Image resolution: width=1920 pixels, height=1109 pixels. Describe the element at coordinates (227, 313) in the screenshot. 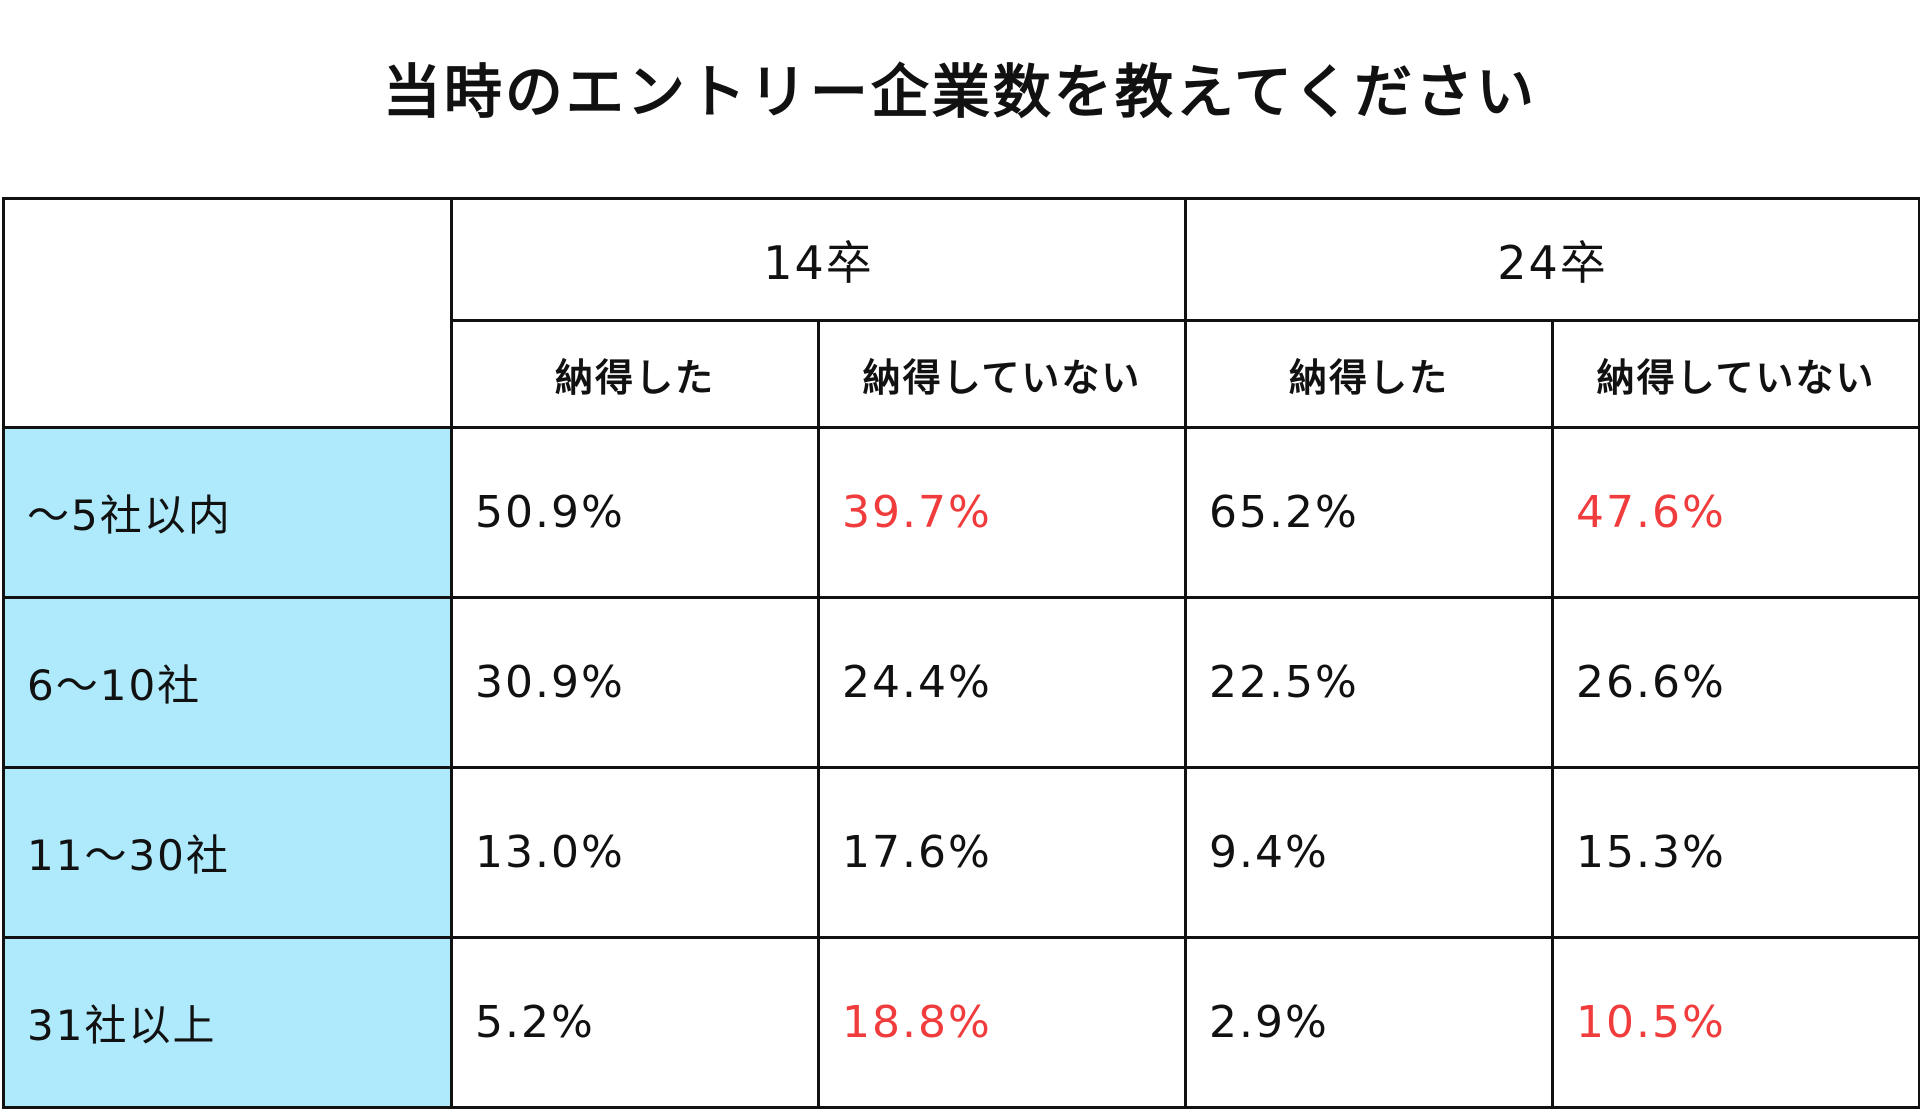

I see `corner-cell` at that location.